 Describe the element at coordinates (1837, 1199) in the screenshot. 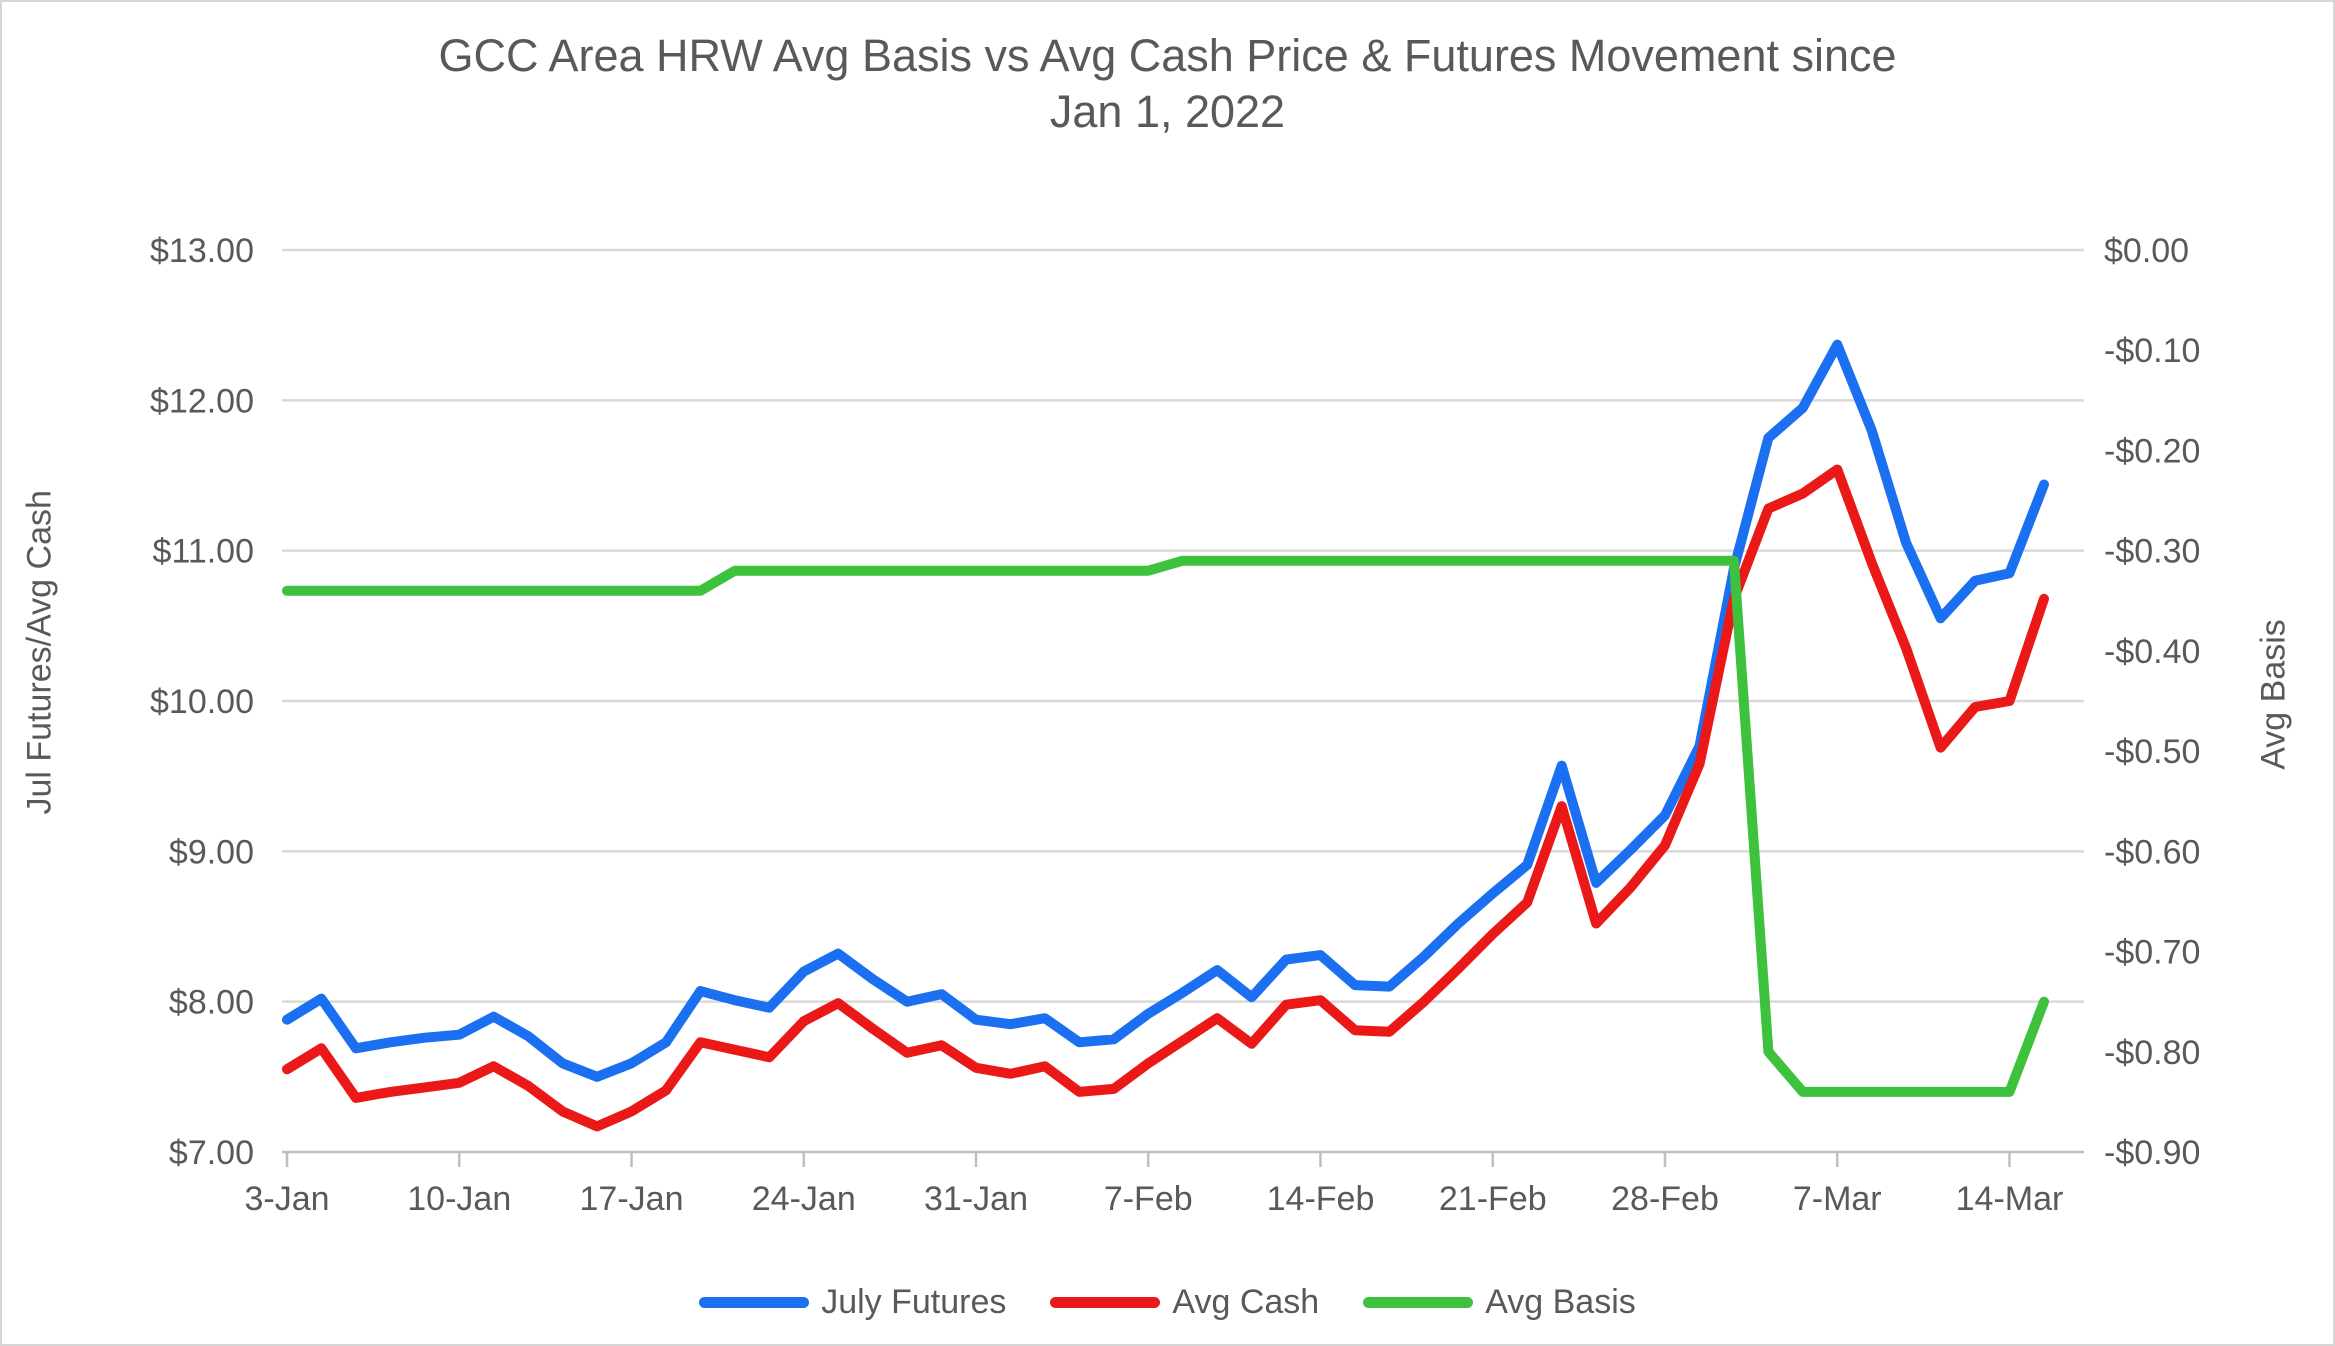

I see `x-tick-label: 7-Mar` at that location.